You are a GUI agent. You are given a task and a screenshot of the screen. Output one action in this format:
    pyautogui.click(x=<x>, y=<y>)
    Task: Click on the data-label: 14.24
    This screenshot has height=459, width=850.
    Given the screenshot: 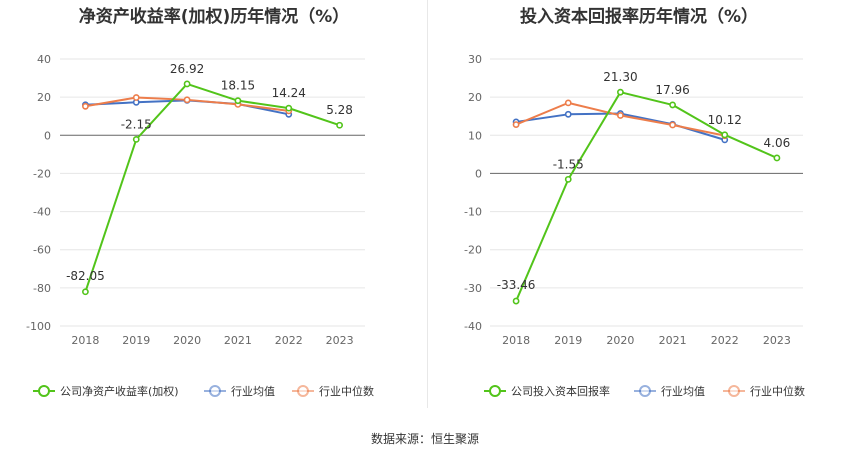 What is the action you would take?
    pyautogui.click(x=289, y=93)
    